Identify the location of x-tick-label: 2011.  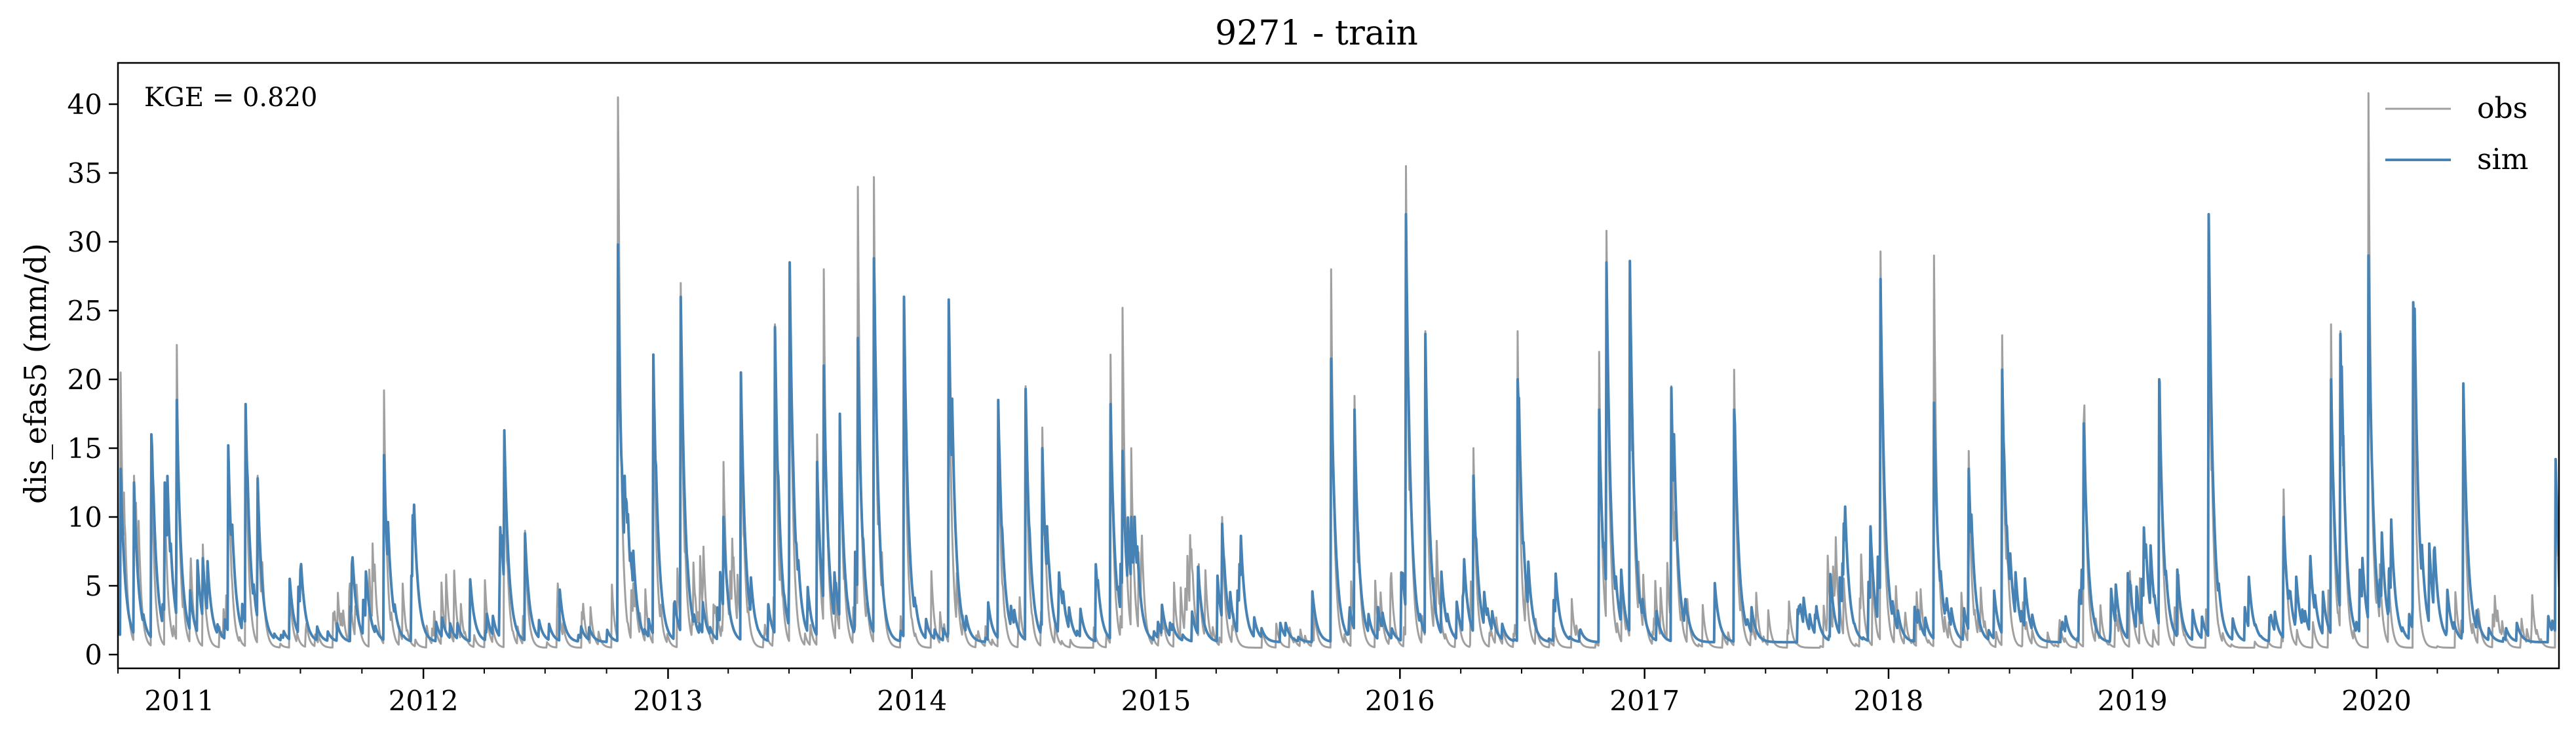
(179, 701).